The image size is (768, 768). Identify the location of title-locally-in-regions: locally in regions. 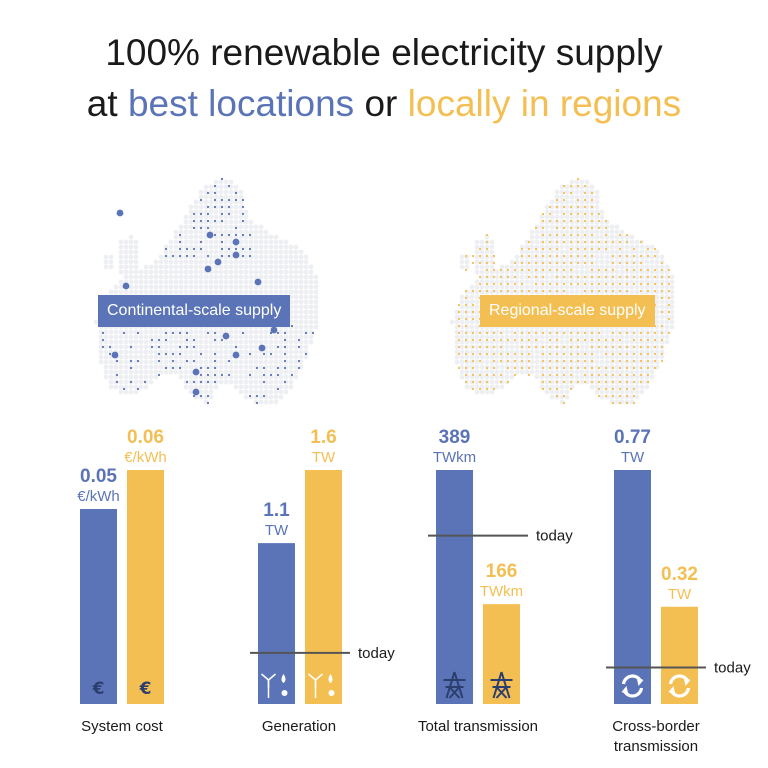
(544, 103).